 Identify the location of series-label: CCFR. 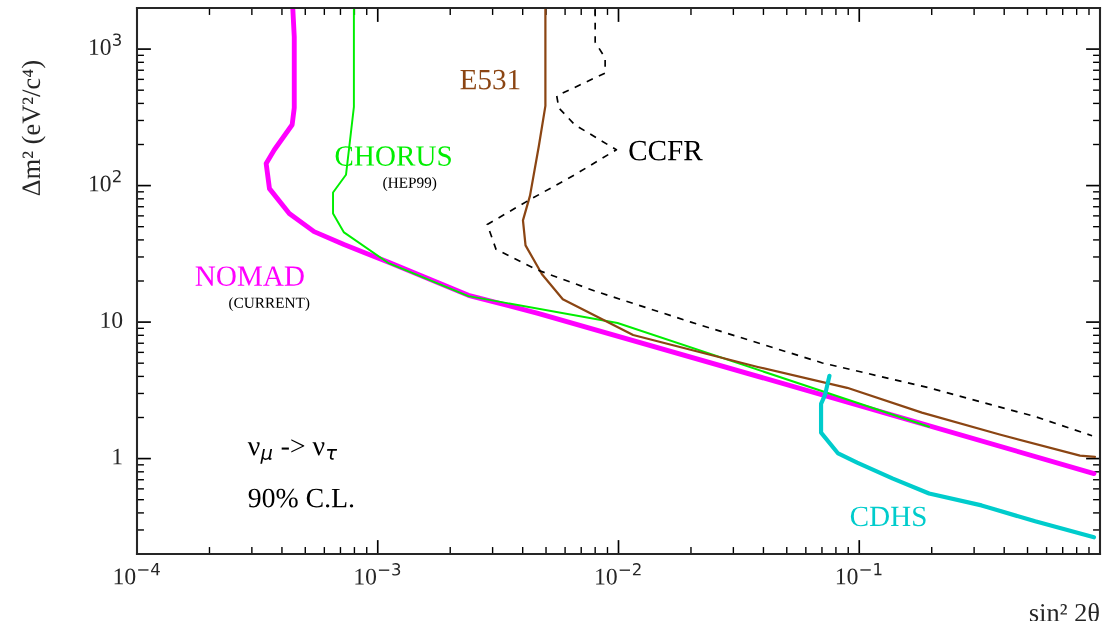
(666, 150).